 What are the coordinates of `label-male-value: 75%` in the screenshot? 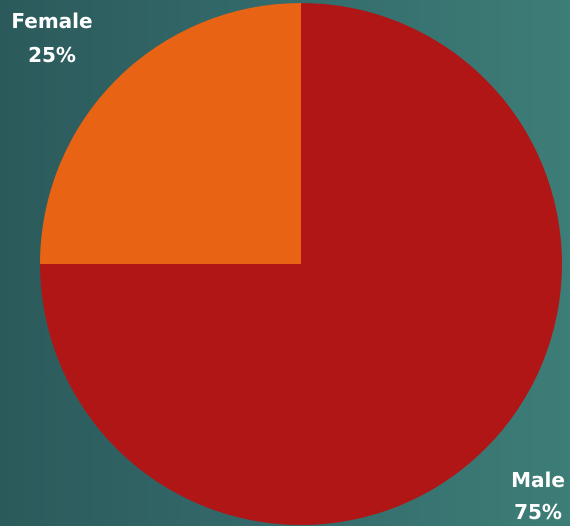 It's located at (538, 512).